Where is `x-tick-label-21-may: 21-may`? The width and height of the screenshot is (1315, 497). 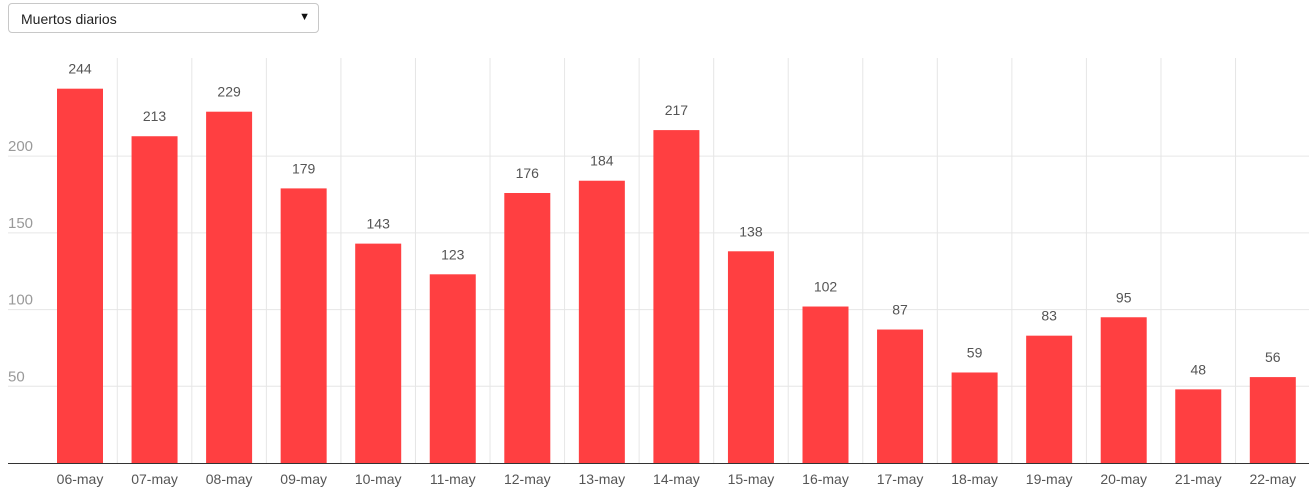
x-tick-label-21-may: 21-may is located at coordinates (1198, 479).